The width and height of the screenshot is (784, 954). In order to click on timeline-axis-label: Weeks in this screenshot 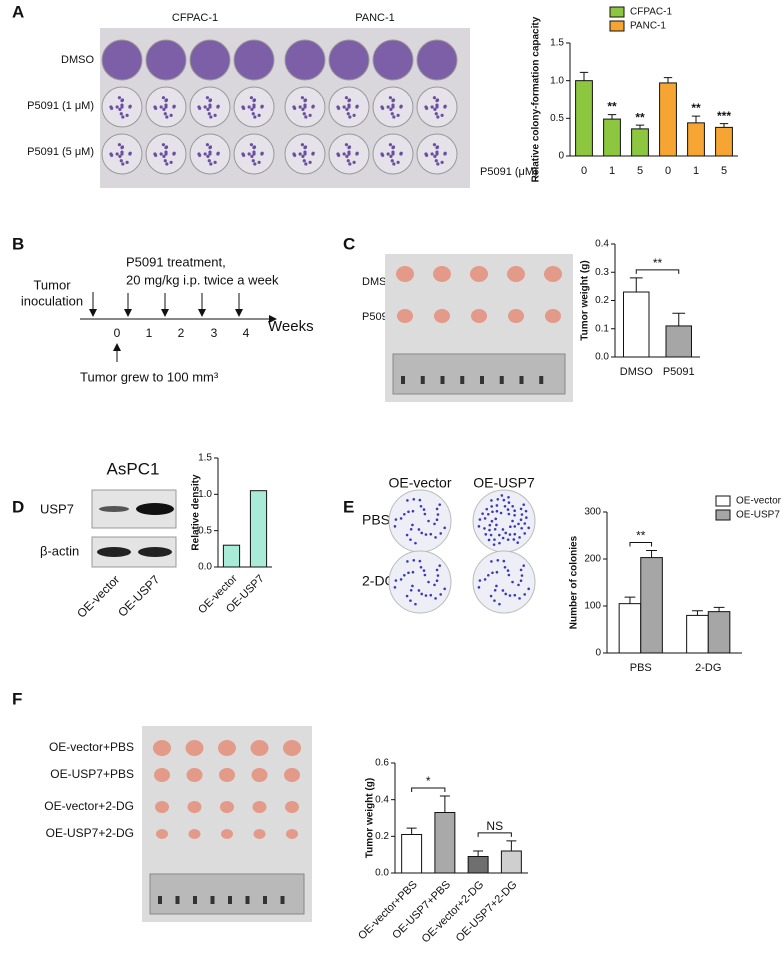, I will do `click(291, 326)`.